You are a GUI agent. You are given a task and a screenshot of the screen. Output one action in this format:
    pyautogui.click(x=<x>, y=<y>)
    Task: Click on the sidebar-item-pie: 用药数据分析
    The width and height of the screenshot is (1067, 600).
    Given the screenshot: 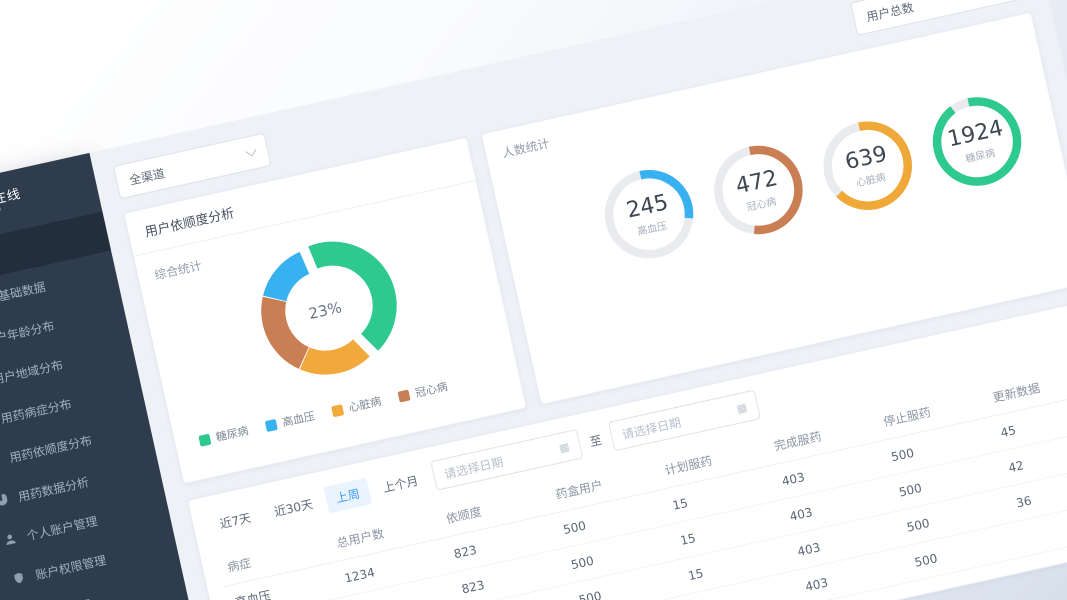 What is the action you would take?
    pyautogui.click(x=81, y=486)
    